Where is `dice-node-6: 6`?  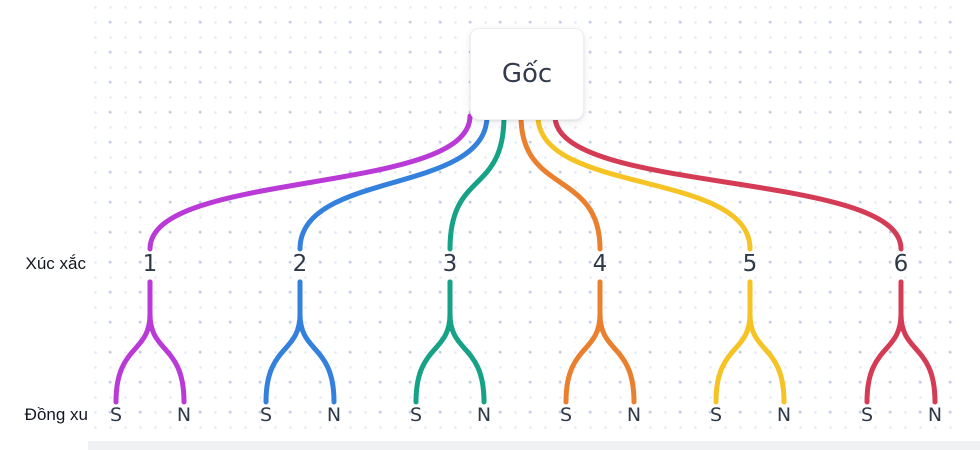 dice-node-6: 6 is located at coordinates (901, 264).